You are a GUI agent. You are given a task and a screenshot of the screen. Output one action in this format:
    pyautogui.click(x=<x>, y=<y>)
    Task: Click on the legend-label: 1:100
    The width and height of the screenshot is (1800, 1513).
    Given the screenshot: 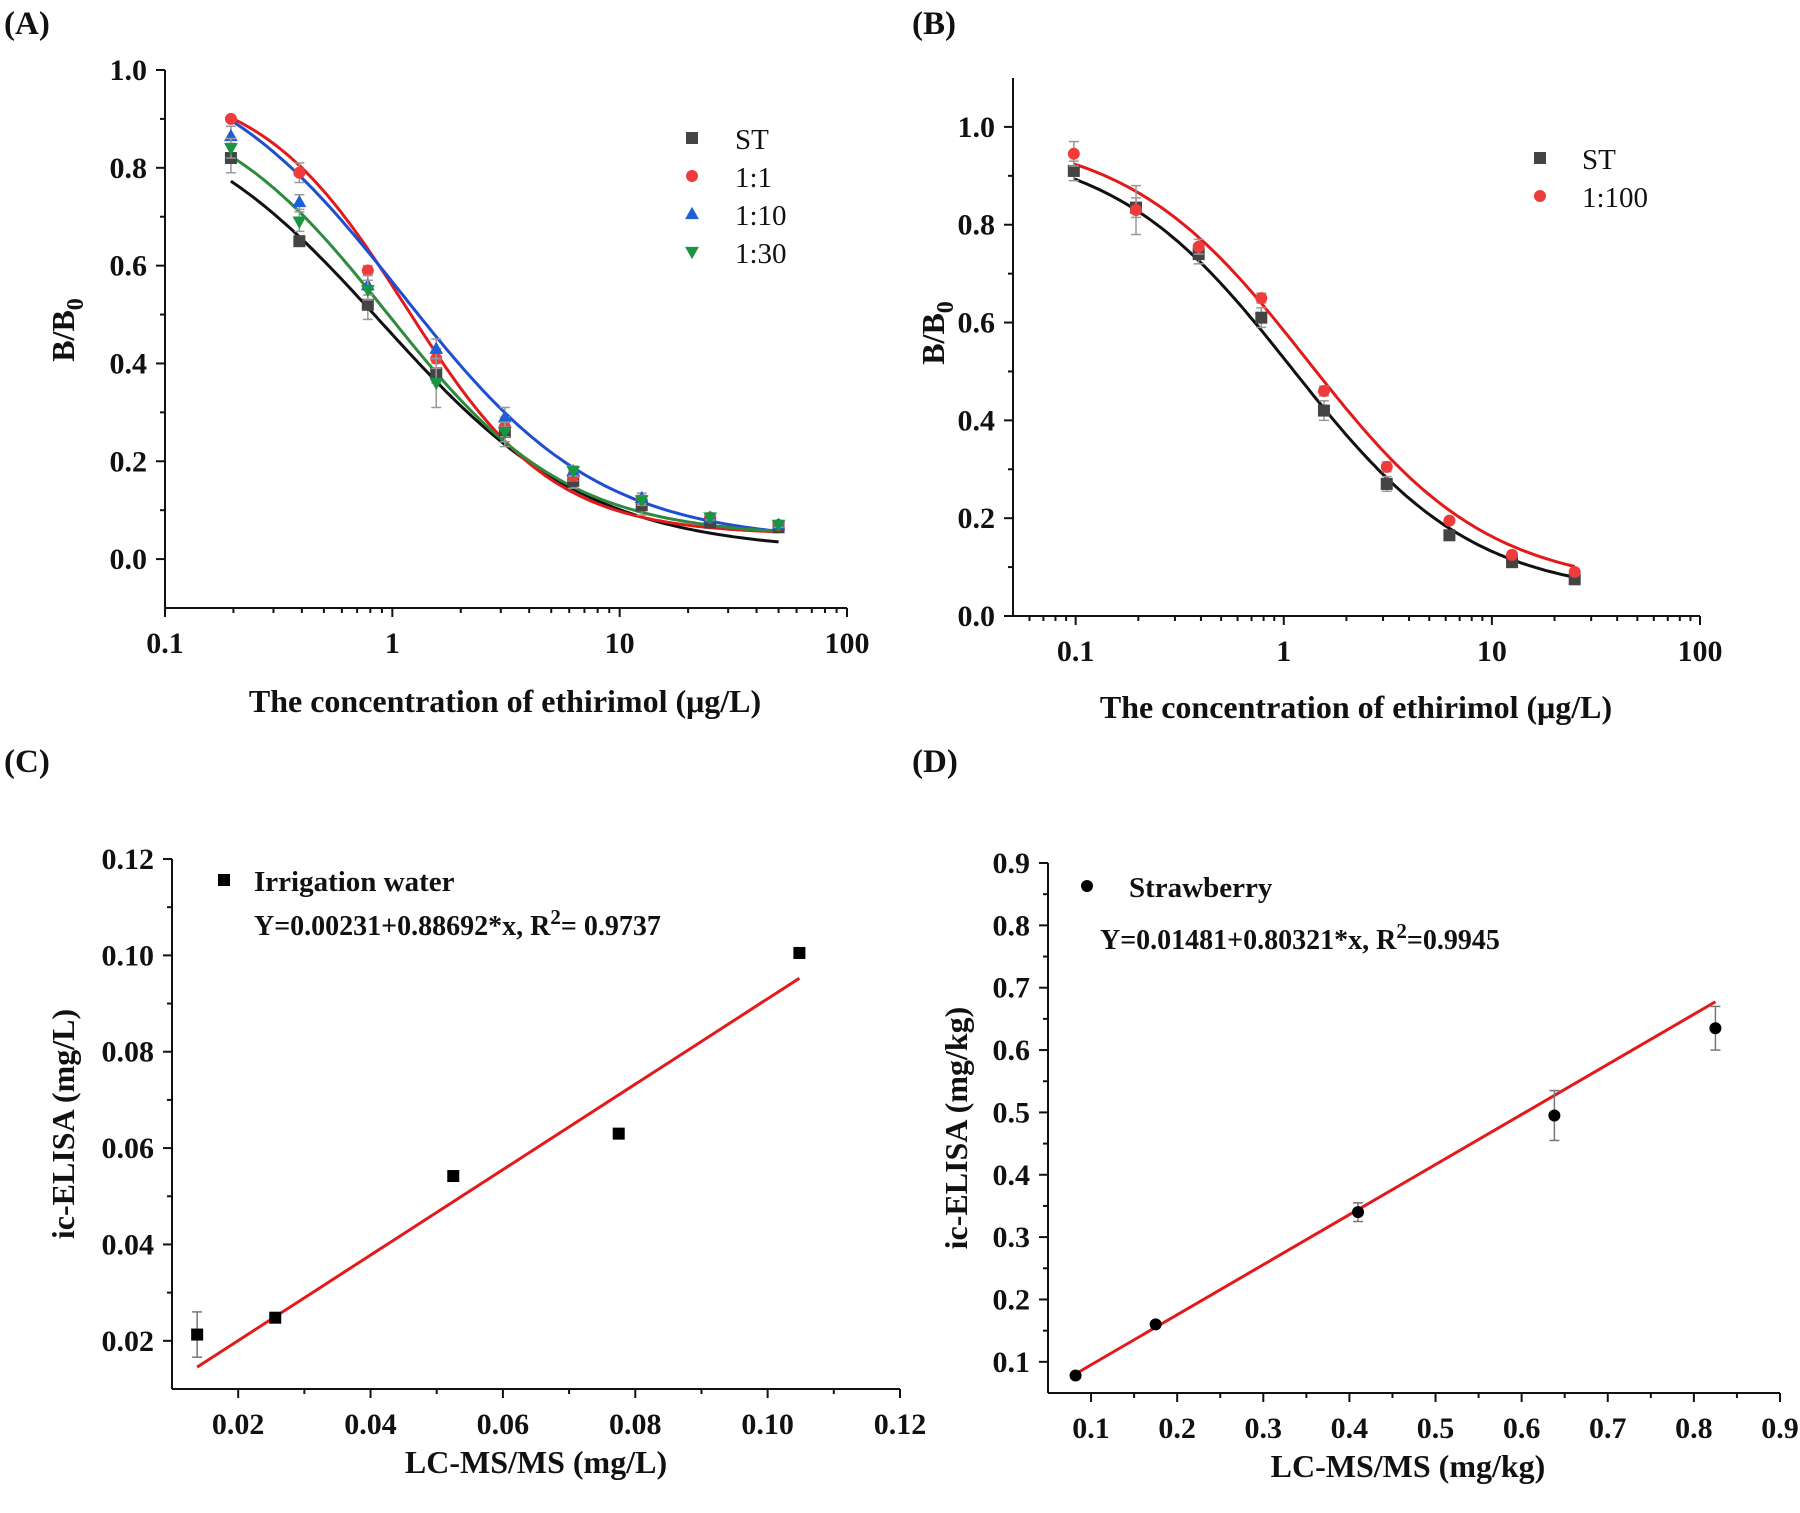 What is the action you would take?
    pyautogui.click(x=1615, y=198)
    